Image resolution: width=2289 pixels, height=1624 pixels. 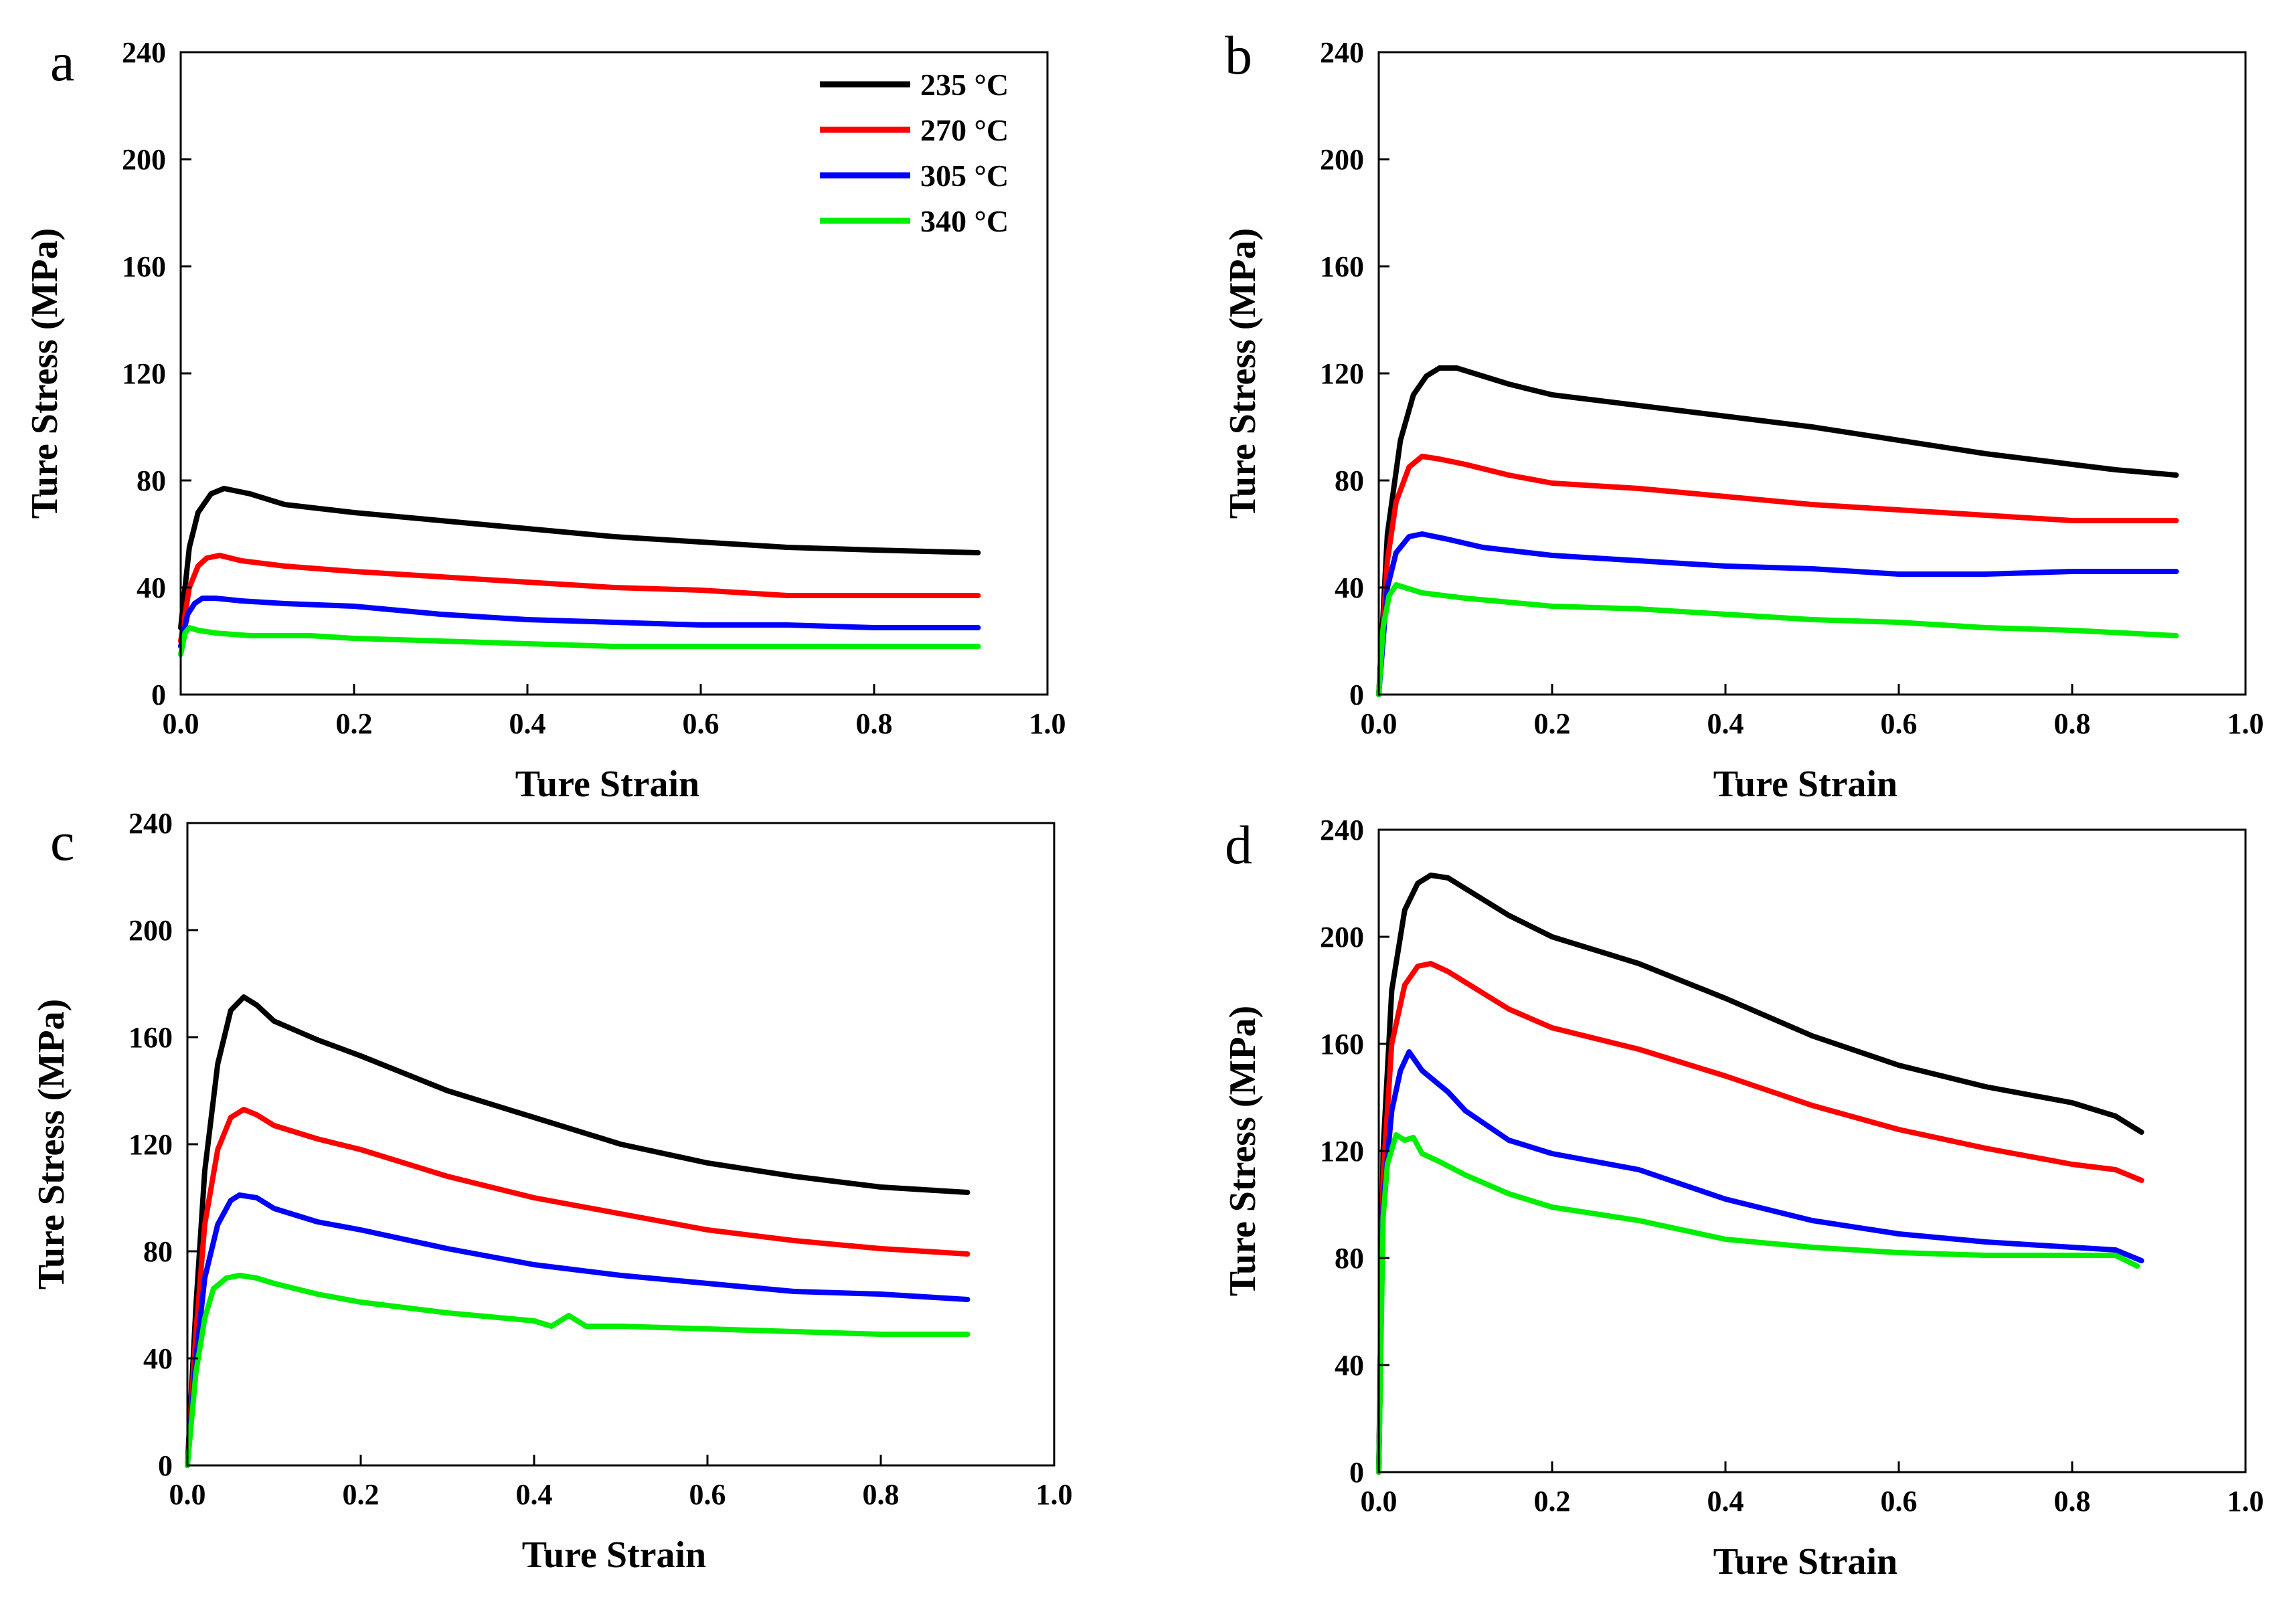 What do you see at coordinates (62, 841) in the screenshot?
I see `panel-letter: c` at bounding box center [62, 841].